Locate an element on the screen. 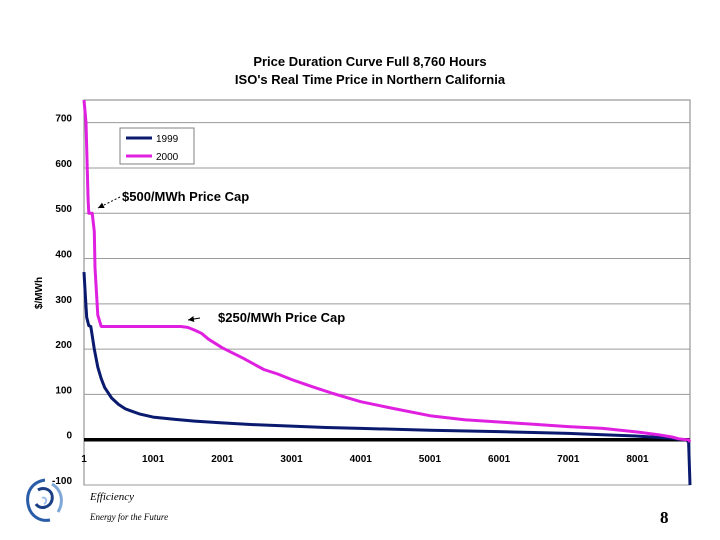 This screenshot has width=720, height=540. y-tick-label: -100 is located at coordinates (62, 481).